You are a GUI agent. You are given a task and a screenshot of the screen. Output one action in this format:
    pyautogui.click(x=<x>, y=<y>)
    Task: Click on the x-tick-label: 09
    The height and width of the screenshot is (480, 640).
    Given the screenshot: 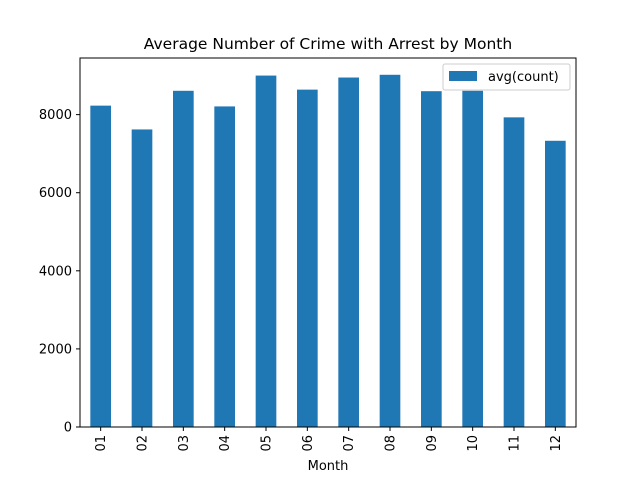 What is the action you would take?
    pyautogui.click(x=432, y=443)
    